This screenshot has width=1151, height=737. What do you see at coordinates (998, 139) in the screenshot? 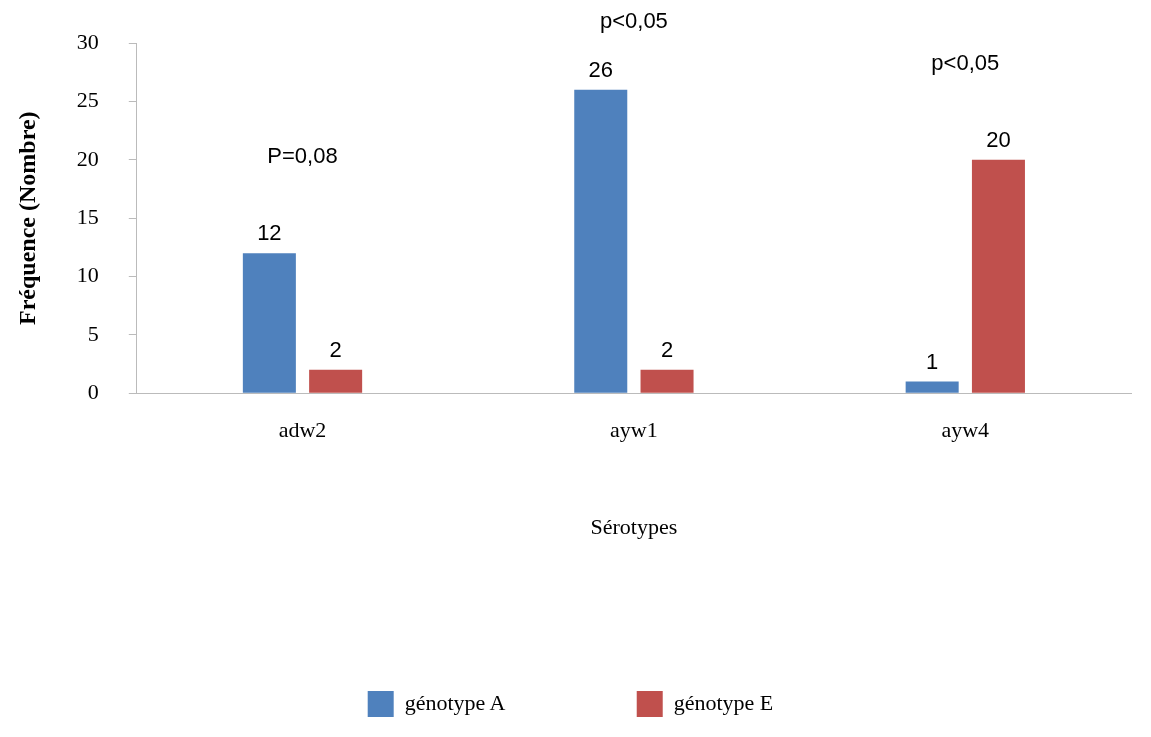
I see `data-label: 20` at bounding box center [998, 139].